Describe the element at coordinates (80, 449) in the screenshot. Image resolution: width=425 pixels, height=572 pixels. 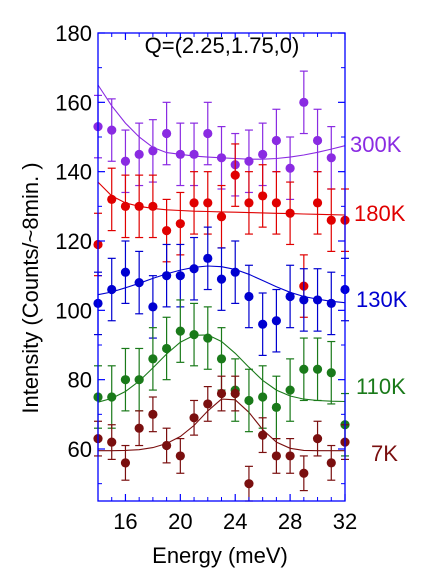
I see `y-tick-label: 60` at that location.